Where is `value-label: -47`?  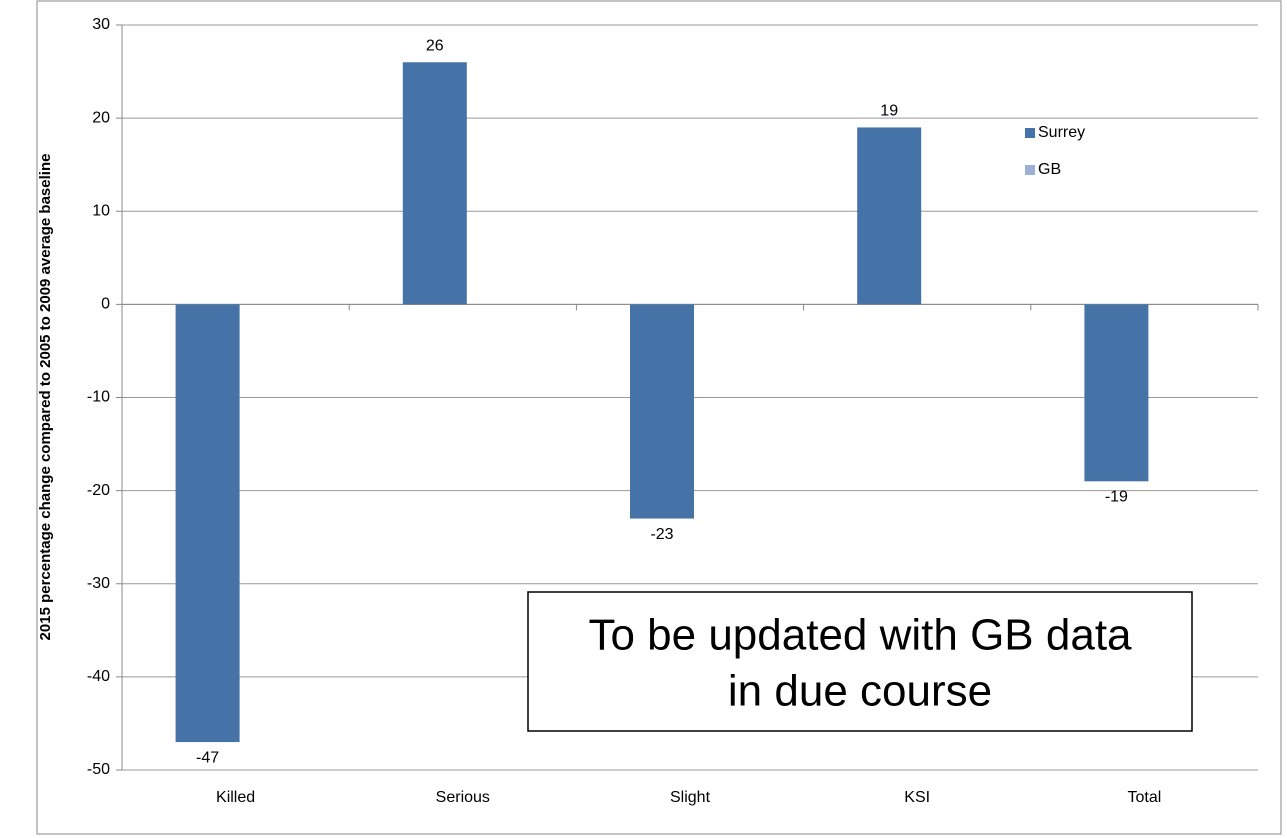 value-label: -47 is located at coordinates (207, 757).